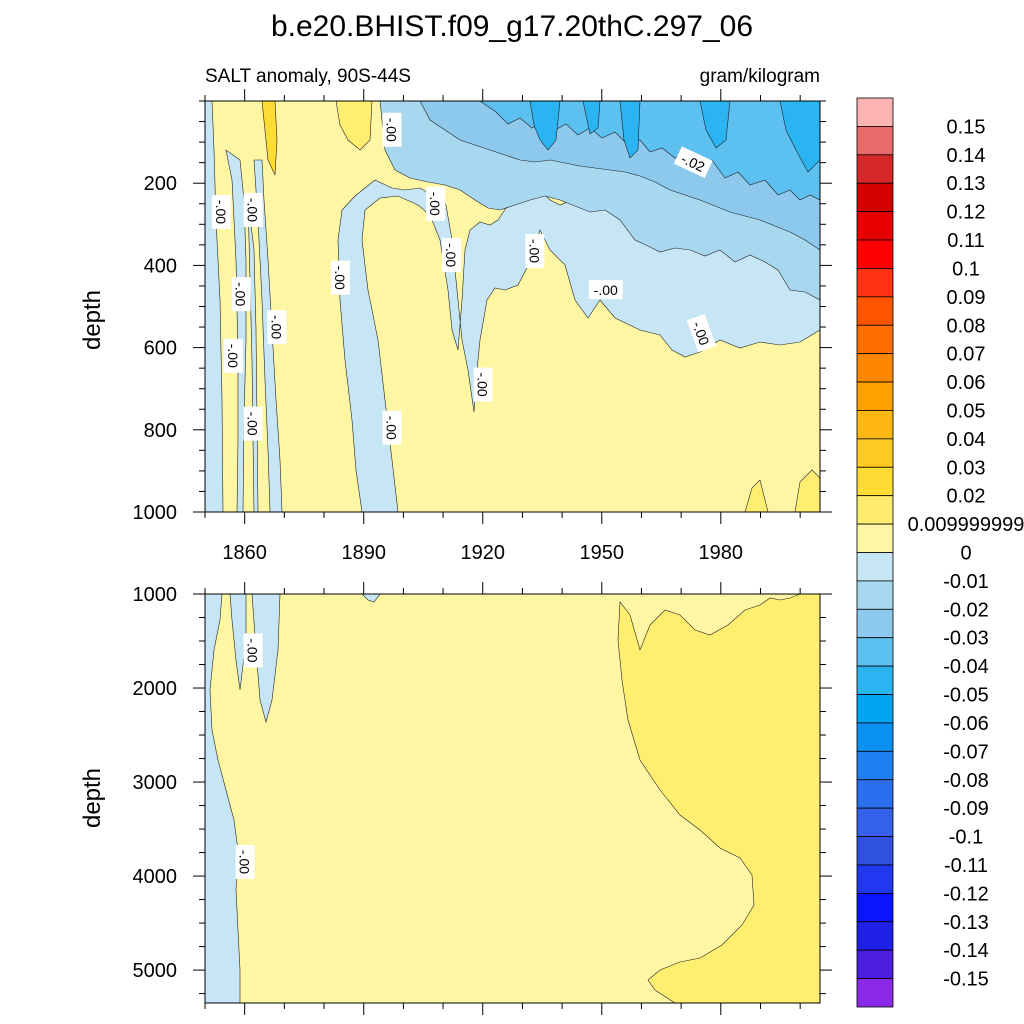 The width and height of the screenshot is (1024, 1024). I want to click on upper-ylabel: depth, so click(92, 320).